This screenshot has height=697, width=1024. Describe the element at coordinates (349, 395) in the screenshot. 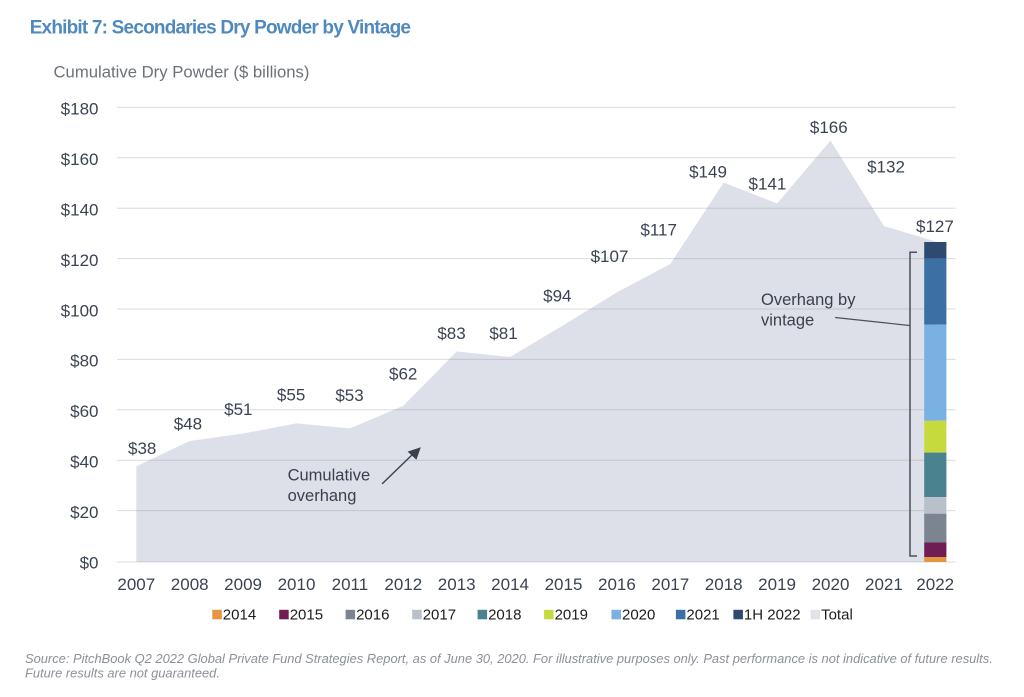

I see `svg-text: $53` at that location.